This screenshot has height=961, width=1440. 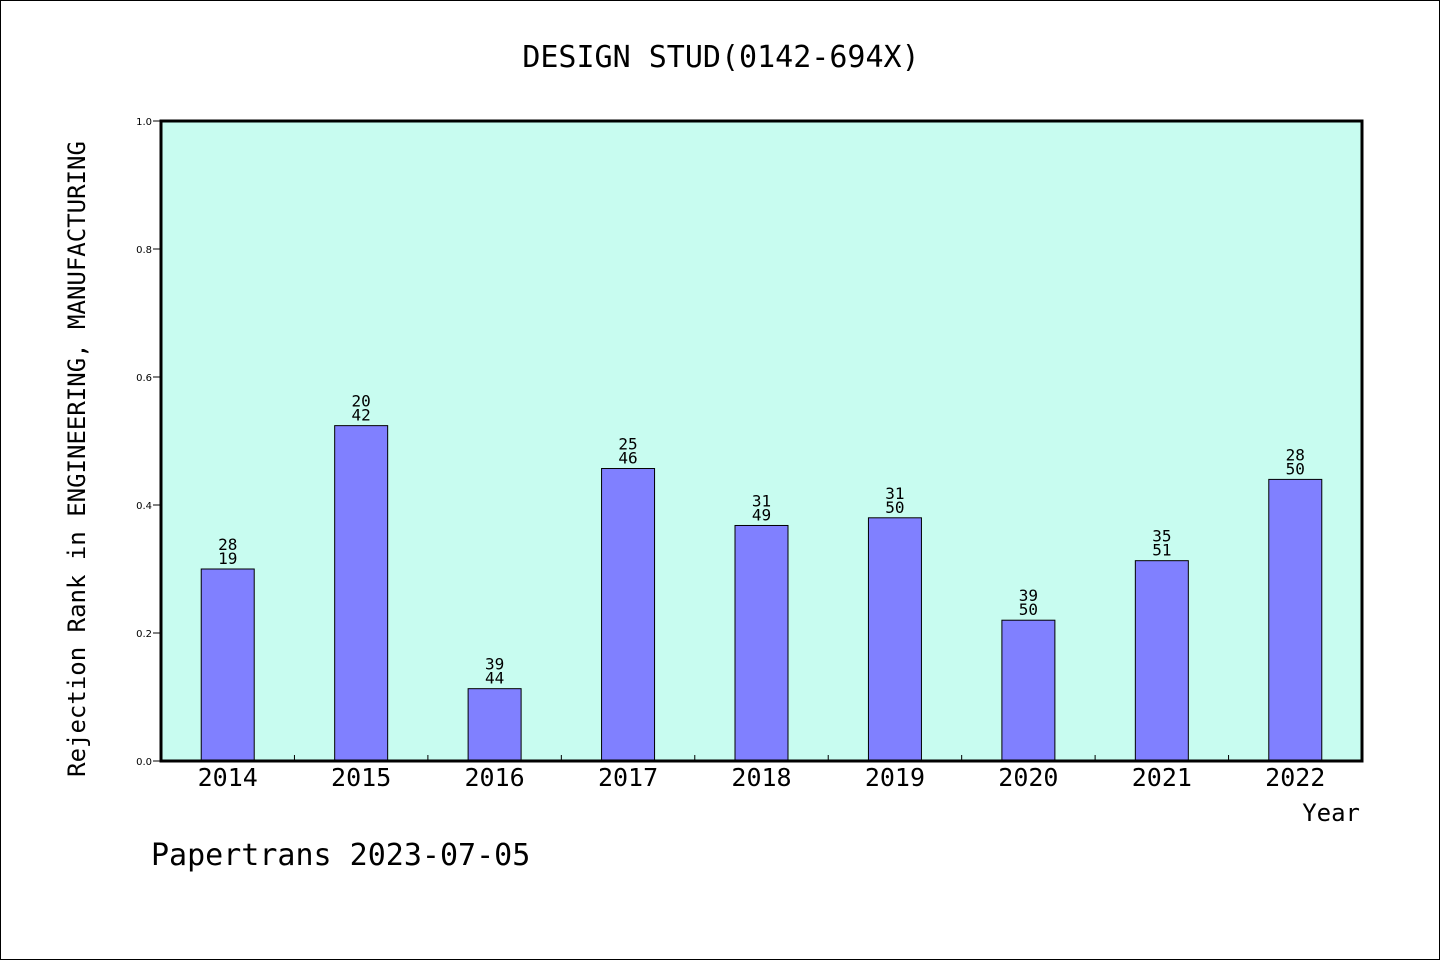 What do you see at coordinates (228, 777) in the screenshot?
I see `x-tick-label: 2014` at bounding box center [228, 777].